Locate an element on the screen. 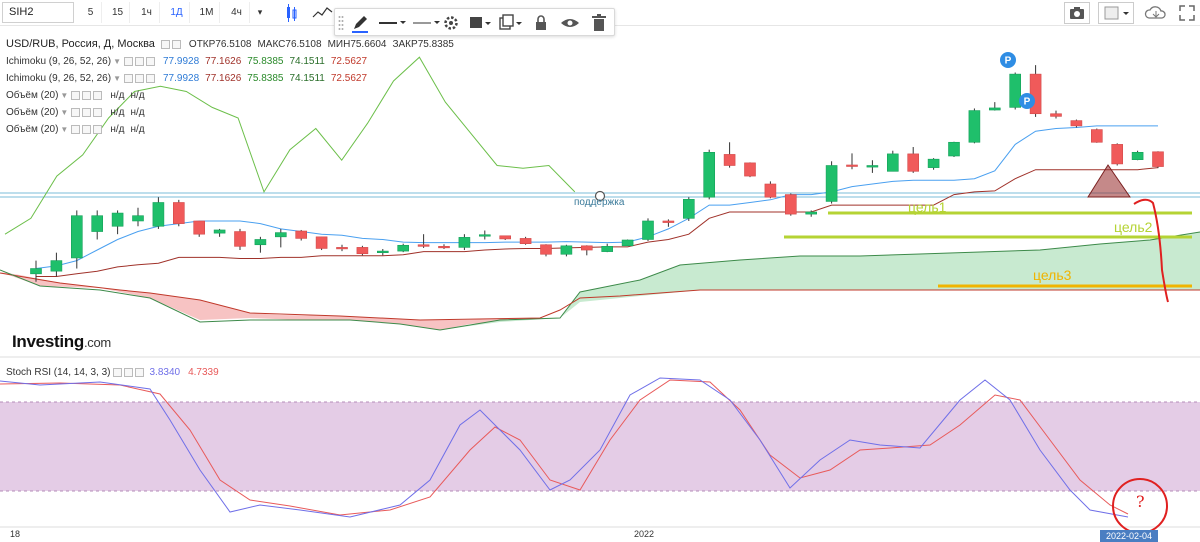  camera-icon is located at coordinates (1077, 13).